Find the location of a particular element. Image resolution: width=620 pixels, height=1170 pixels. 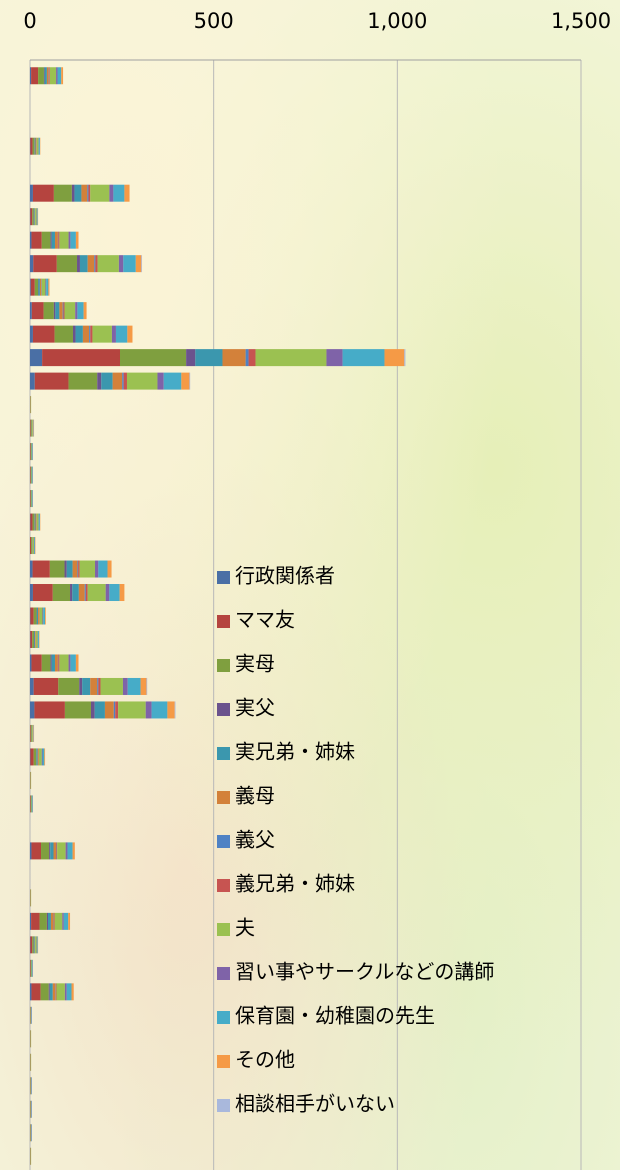

legend-label: 義母 is located at coordinates (255, 796).